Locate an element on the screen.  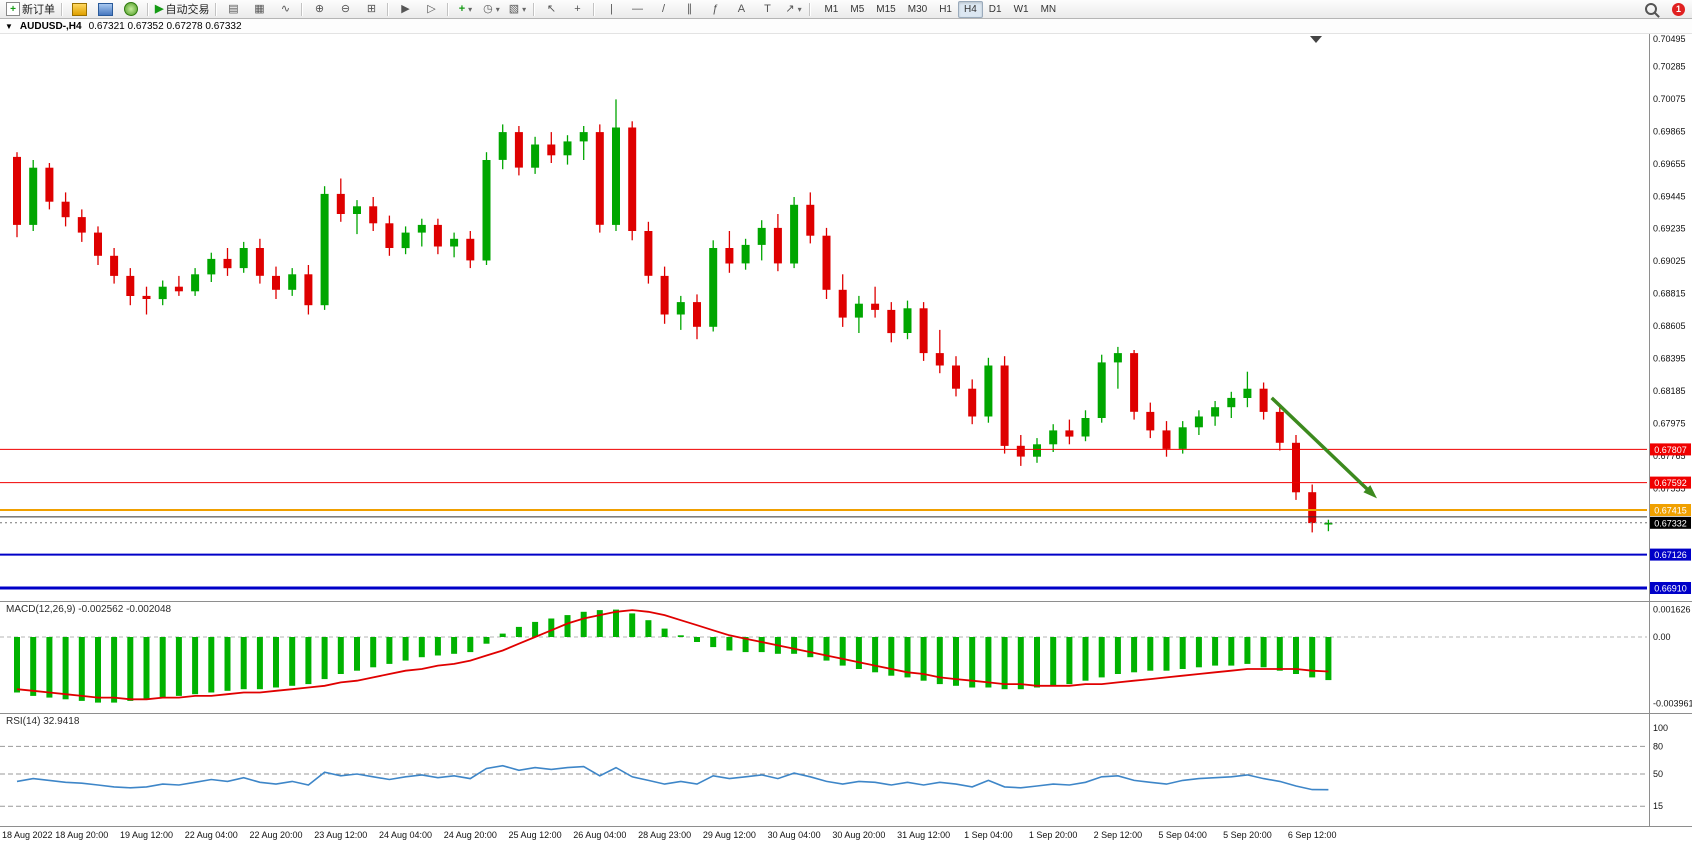
time-label: 18 Aug 20:00 is located at coordinates (82, 835).